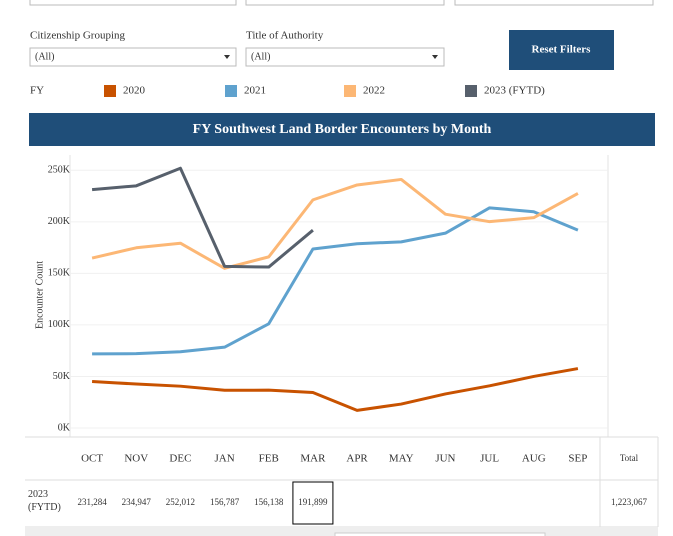 The width and height of the screenshot is (673, 536). Describe the element at coordinates (445, 459) in the screenshot. I see `x-tick-label: JUN` at that location.